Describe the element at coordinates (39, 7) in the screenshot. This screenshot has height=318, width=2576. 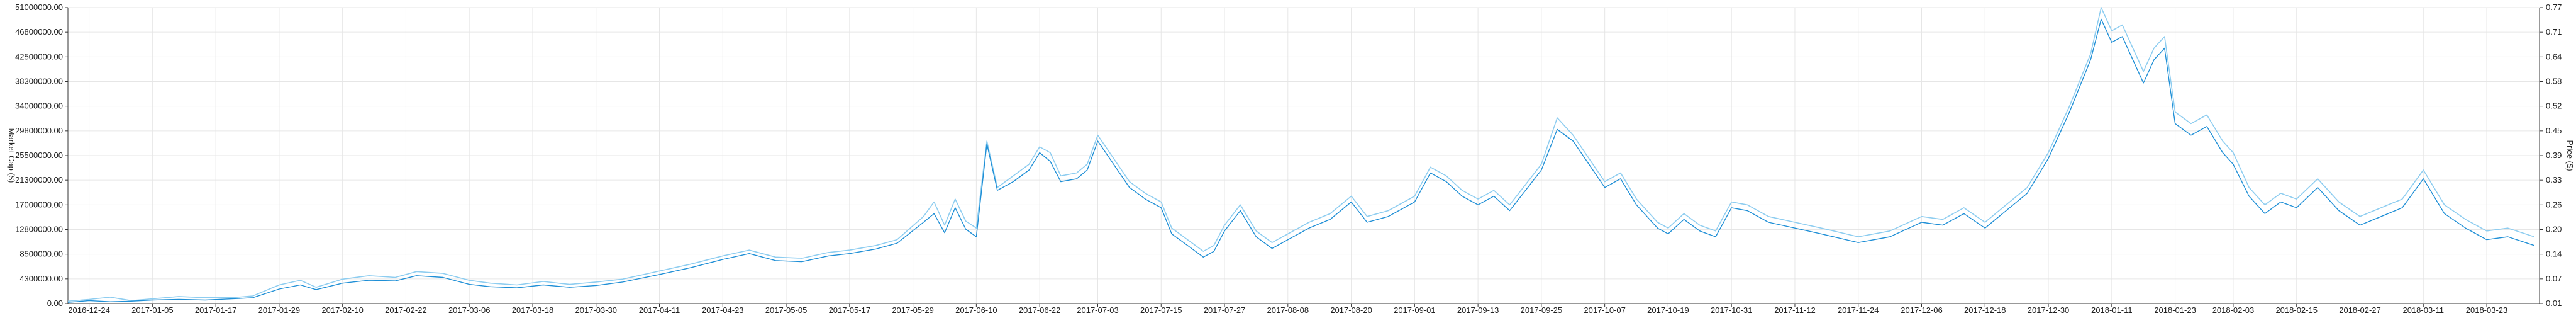
I see `y-left-tick-label: 51000000.00` at that location.